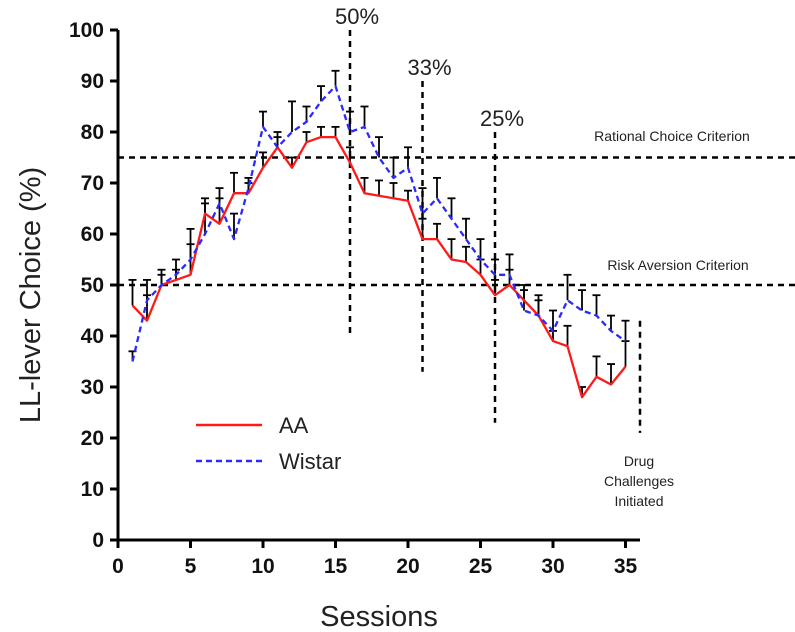  Describe the element at coordinates (118, 566) in the screenshot. I see `x-tick-label: 0` at that location.